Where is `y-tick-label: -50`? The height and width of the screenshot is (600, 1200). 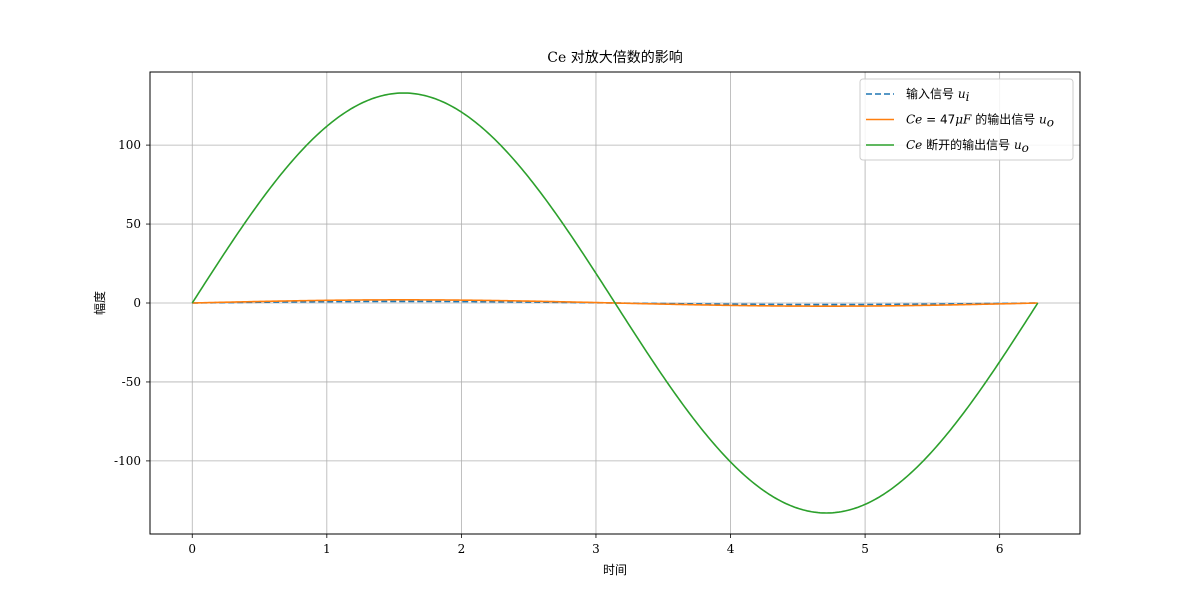 y-tick-label: -50 is located at coordinates (131, 382).